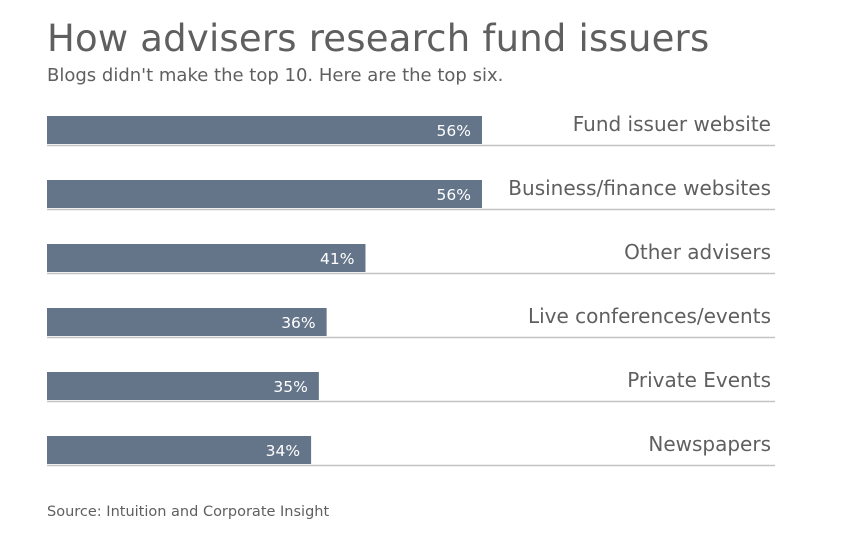 The image size is (844, 550). I want to click on category-label: Other advisers, so click(697, 252).